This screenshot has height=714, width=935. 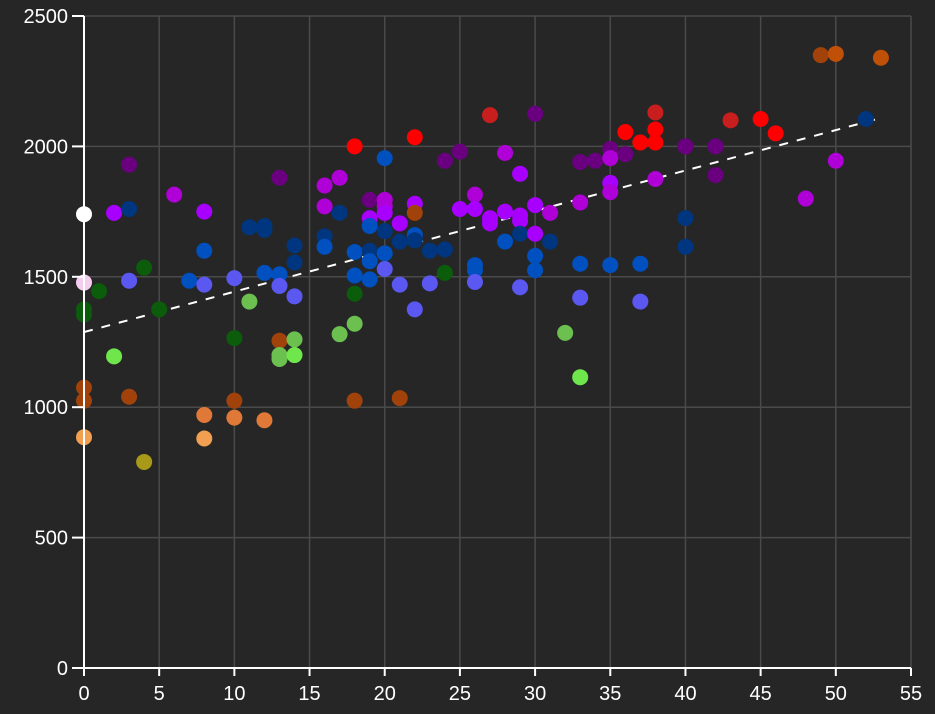 I want to click on y-tick-label: 2000, so click(x=46, y=147).